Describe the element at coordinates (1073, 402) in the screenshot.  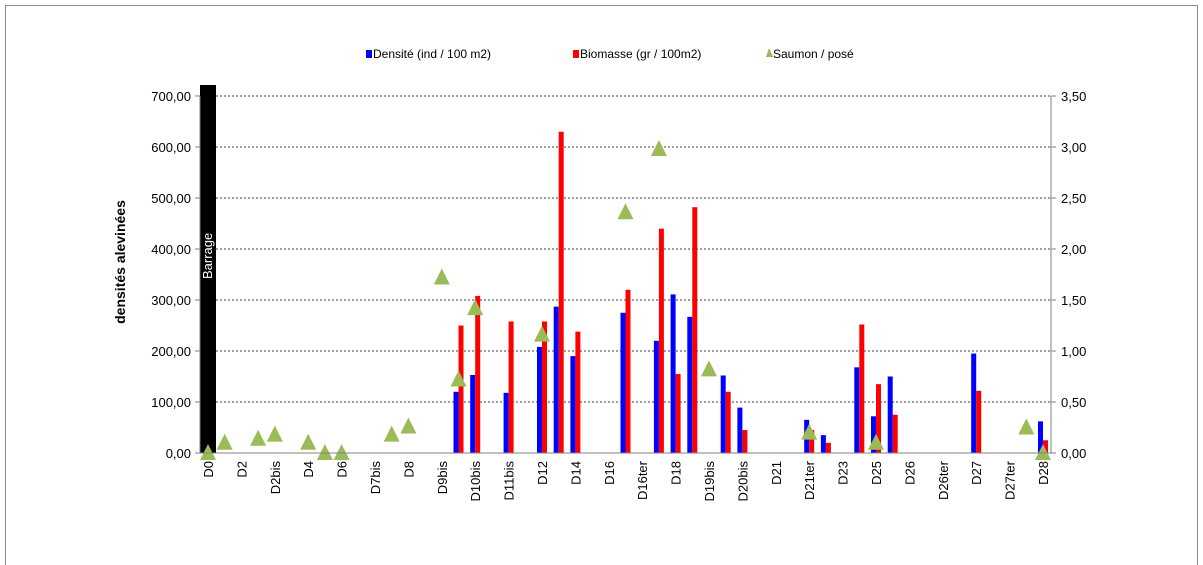
I see `y2-tick-label: 0,50` at that location.